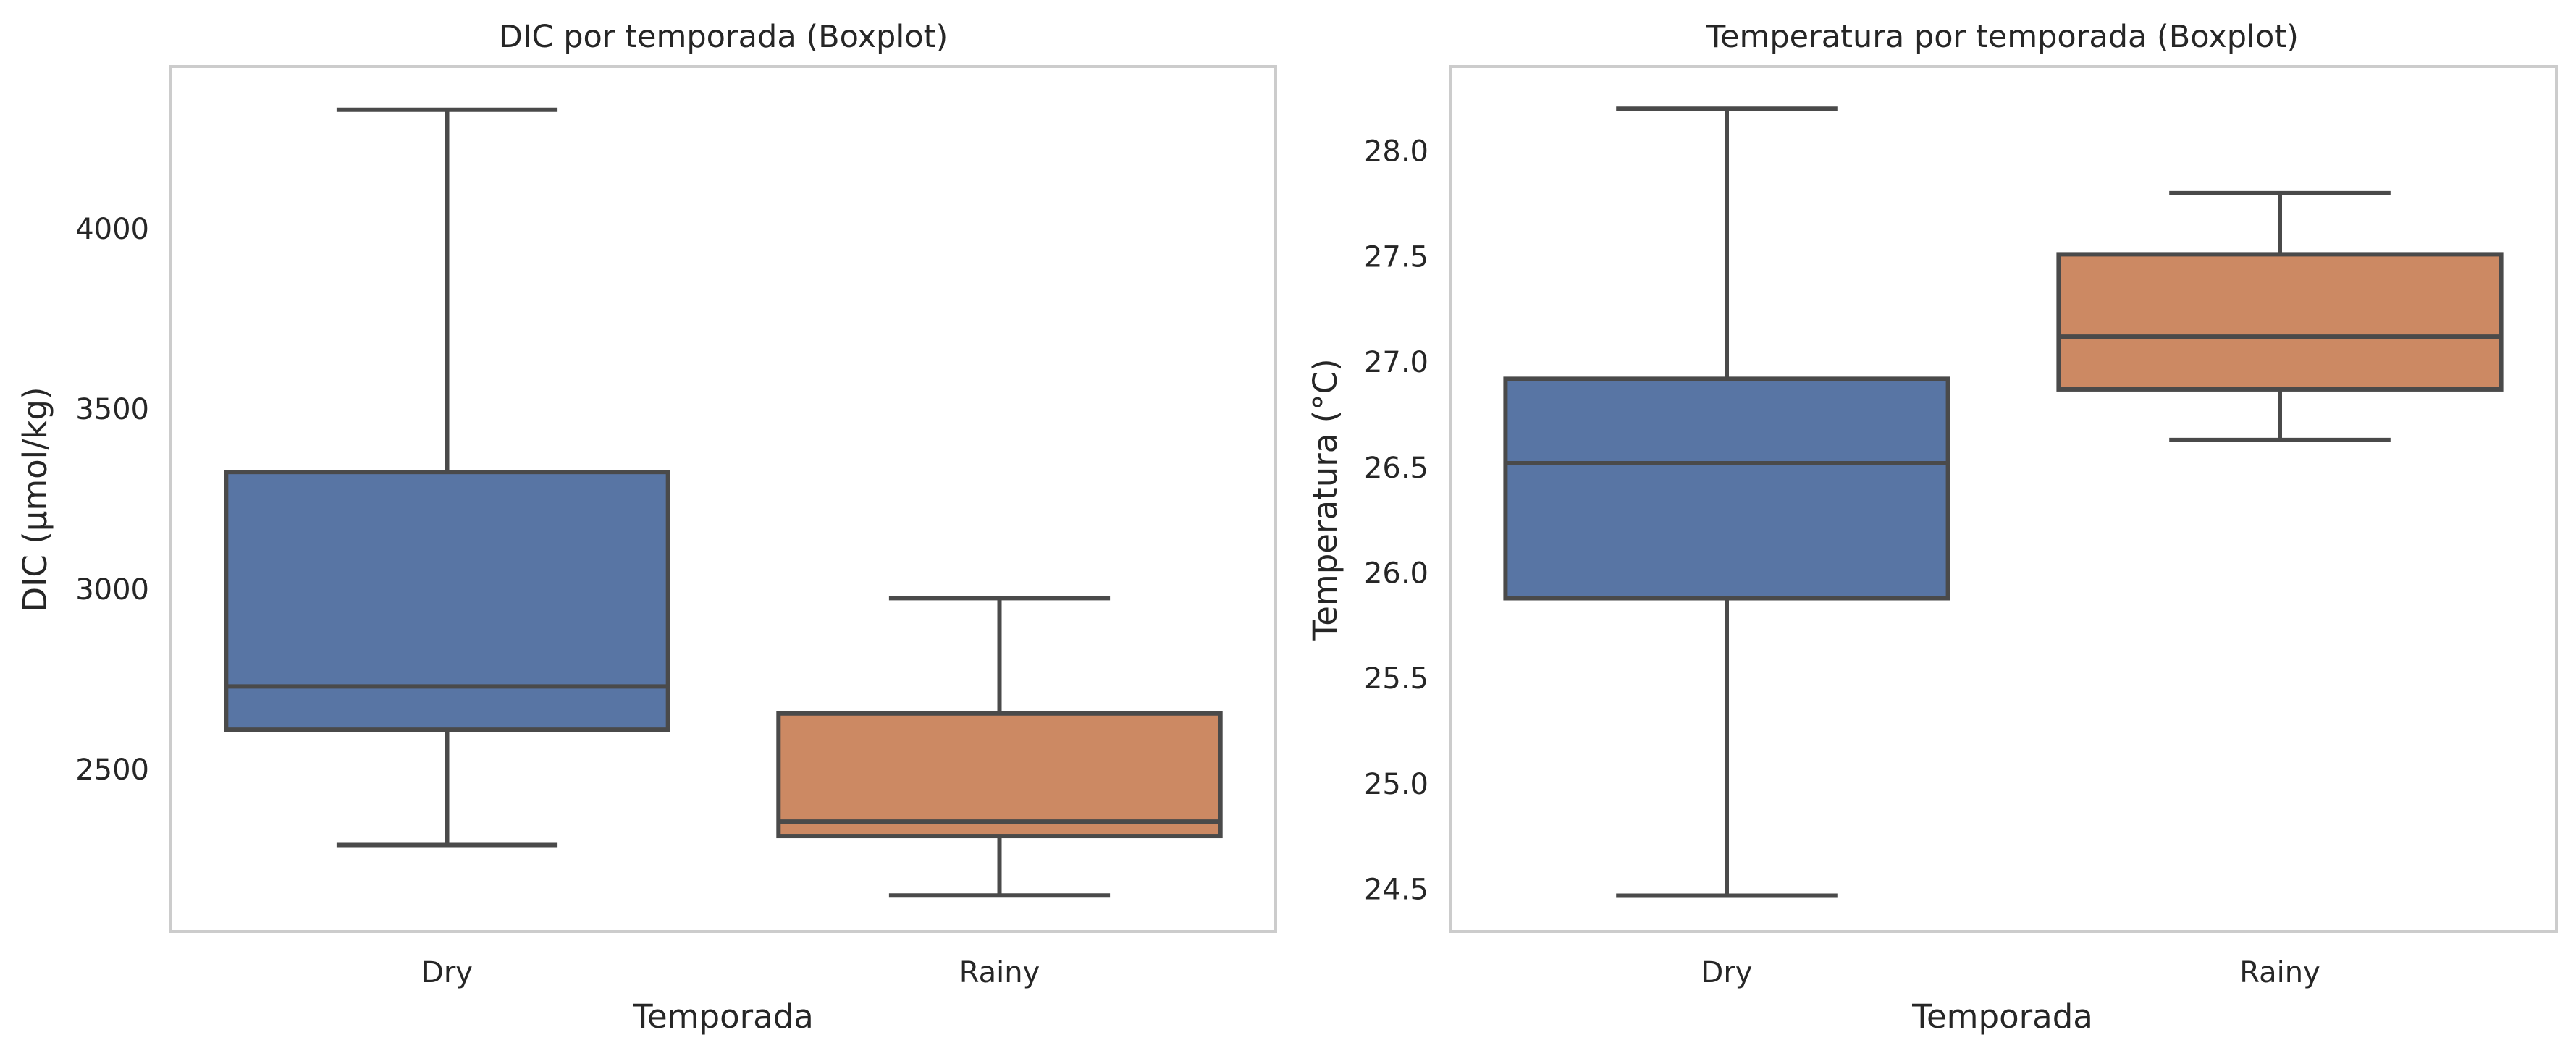 Image resolution: width=2576 pixels, height=1056 pixels. I want to click on y-tick-label: 26.0, so click(1396, 574).